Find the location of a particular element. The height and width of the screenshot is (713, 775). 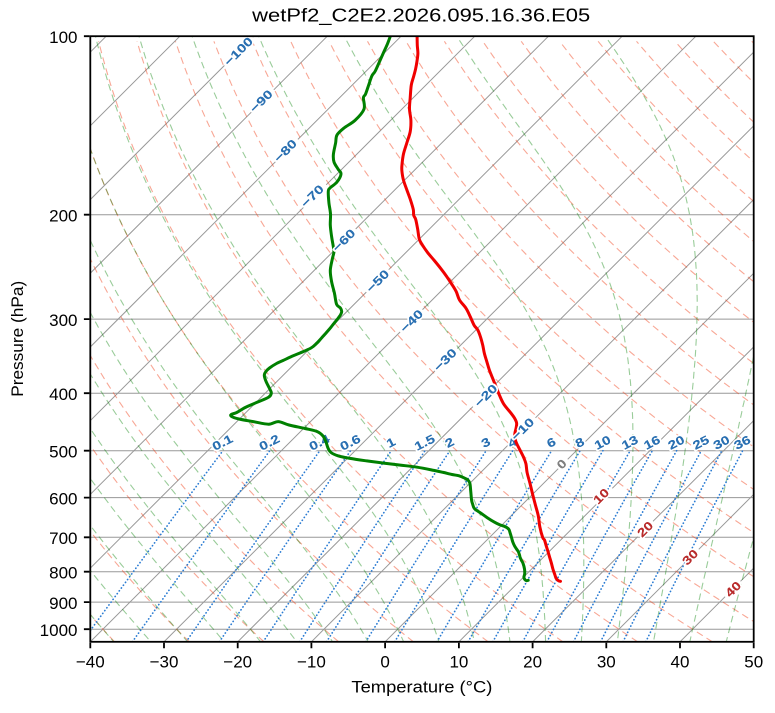

svg-text: −30 is located at coordinates (164, 662).